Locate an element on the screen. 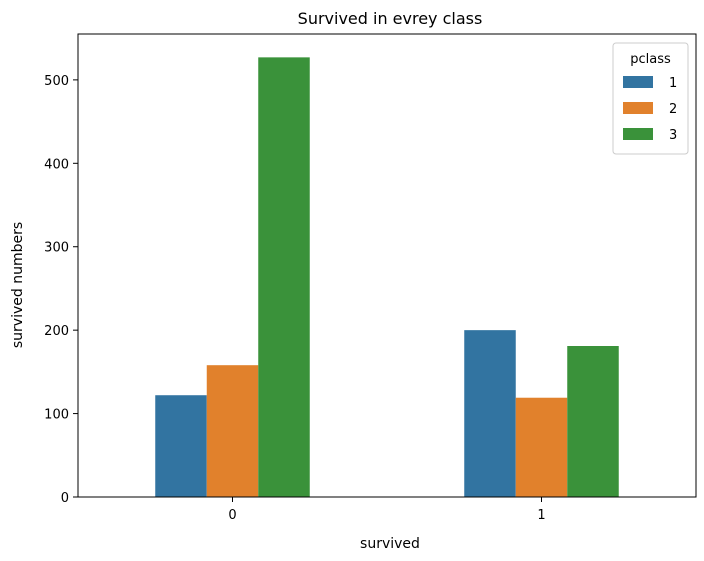 This screenshot has height=561, width=704. chart-title: Survived in evrey class is located at coordinates (390, 18).